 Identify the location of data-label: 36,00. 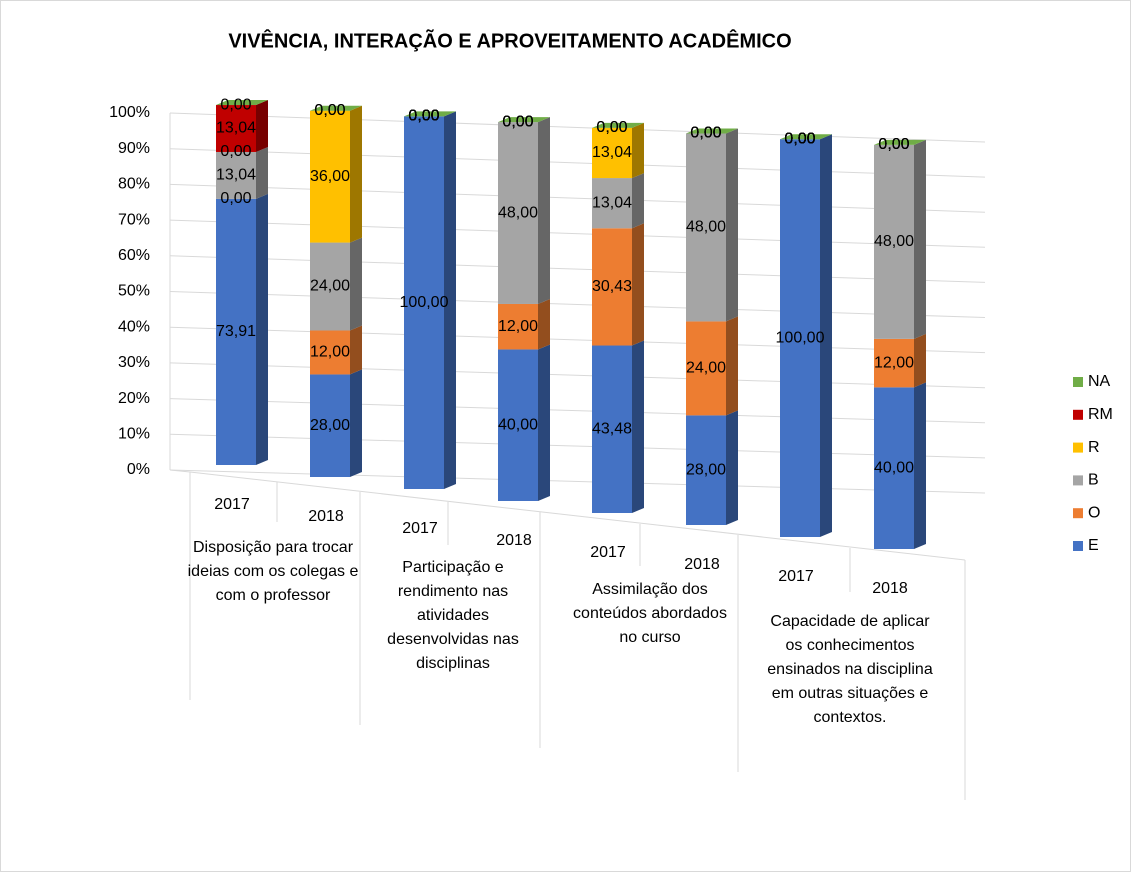
(330, 176).